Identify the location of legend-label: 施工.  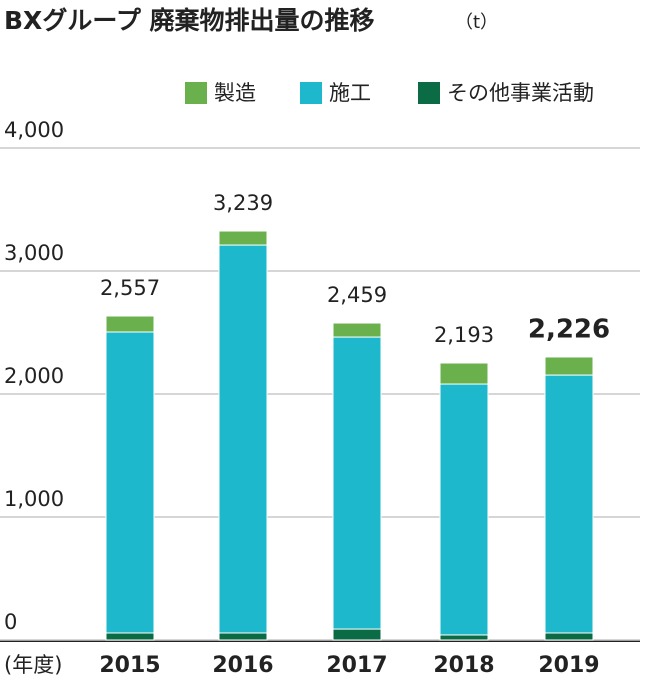
(350, 93).